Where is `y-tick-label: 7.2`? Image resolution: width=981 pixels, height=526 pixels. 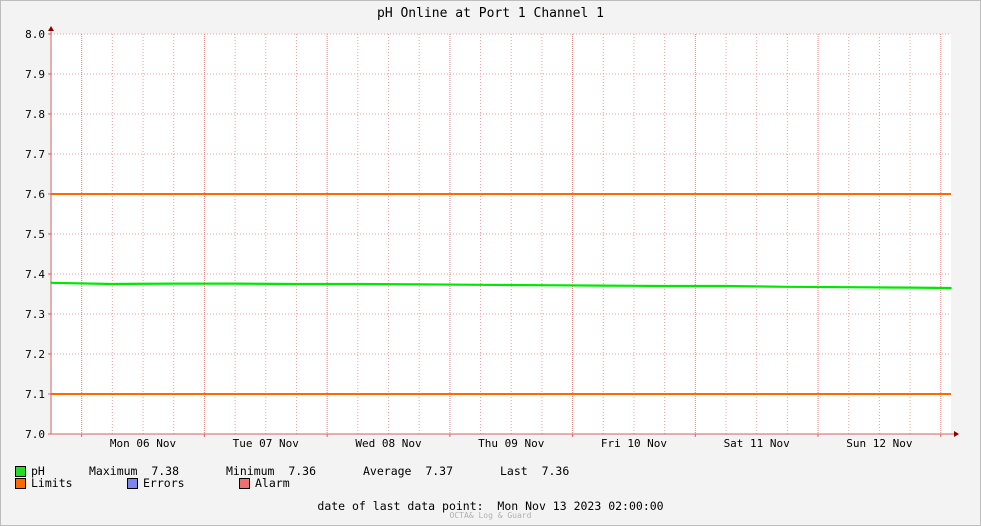
y-tick-label: 7.2 is located at coordinates (35, 354).